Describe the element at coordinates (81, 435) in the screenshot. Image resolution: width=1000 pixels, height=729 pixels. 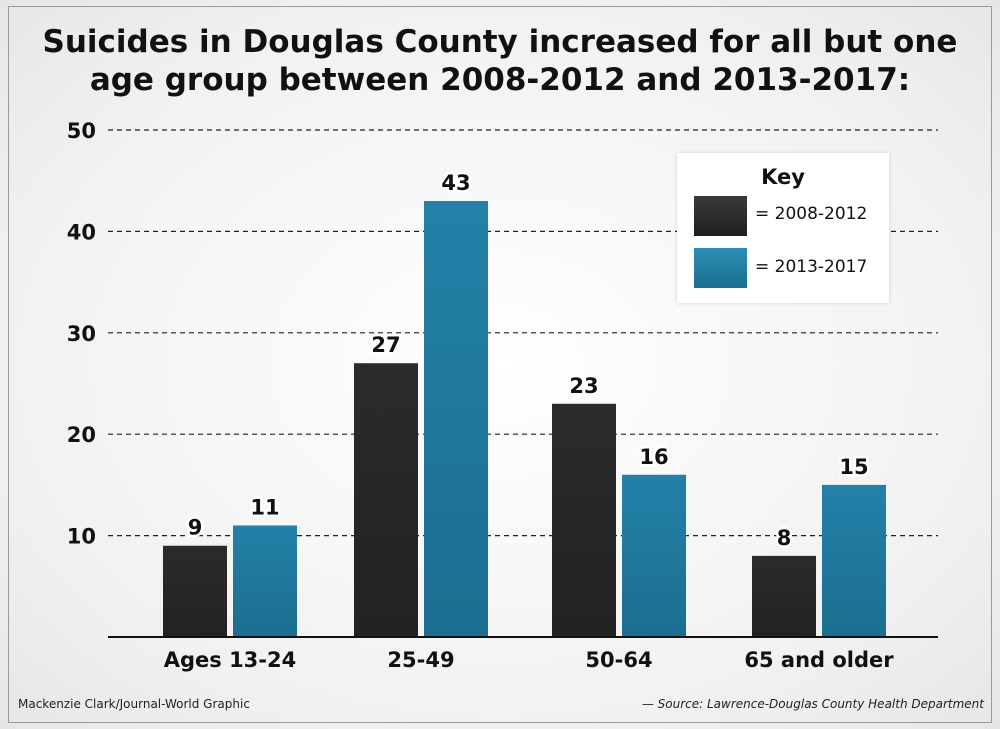
I see `y-tick-label-20: 20` at that location.